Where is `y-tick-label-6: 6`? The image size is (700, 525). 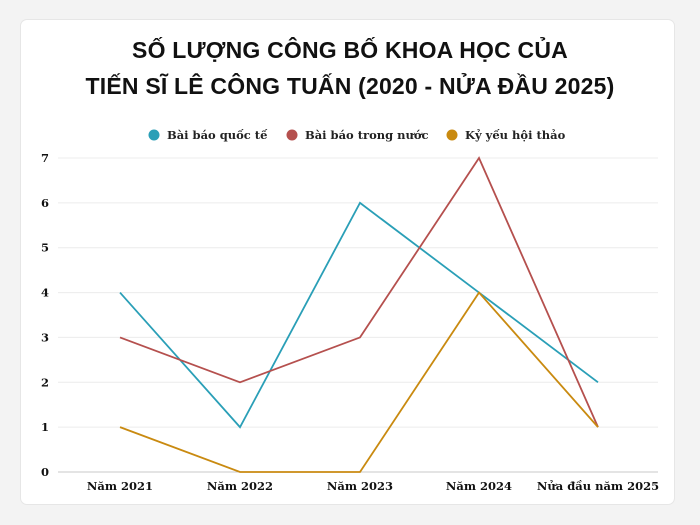
y-tick-label-6: 6 is located at coordinates (45, 203).